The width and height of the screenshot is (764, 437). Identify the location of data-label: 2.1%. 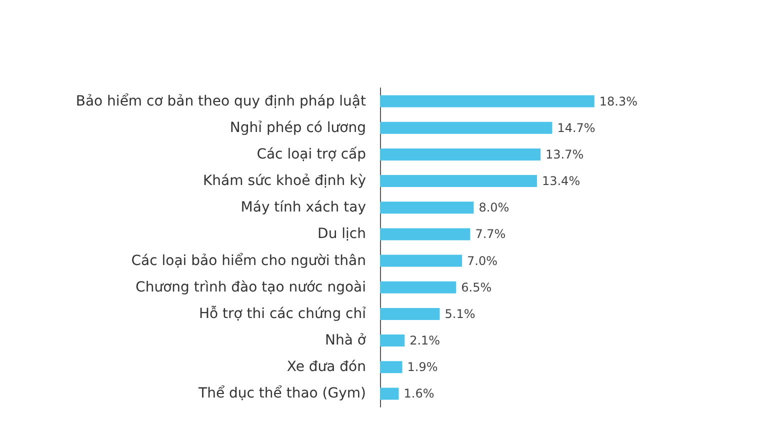
(425, 341).